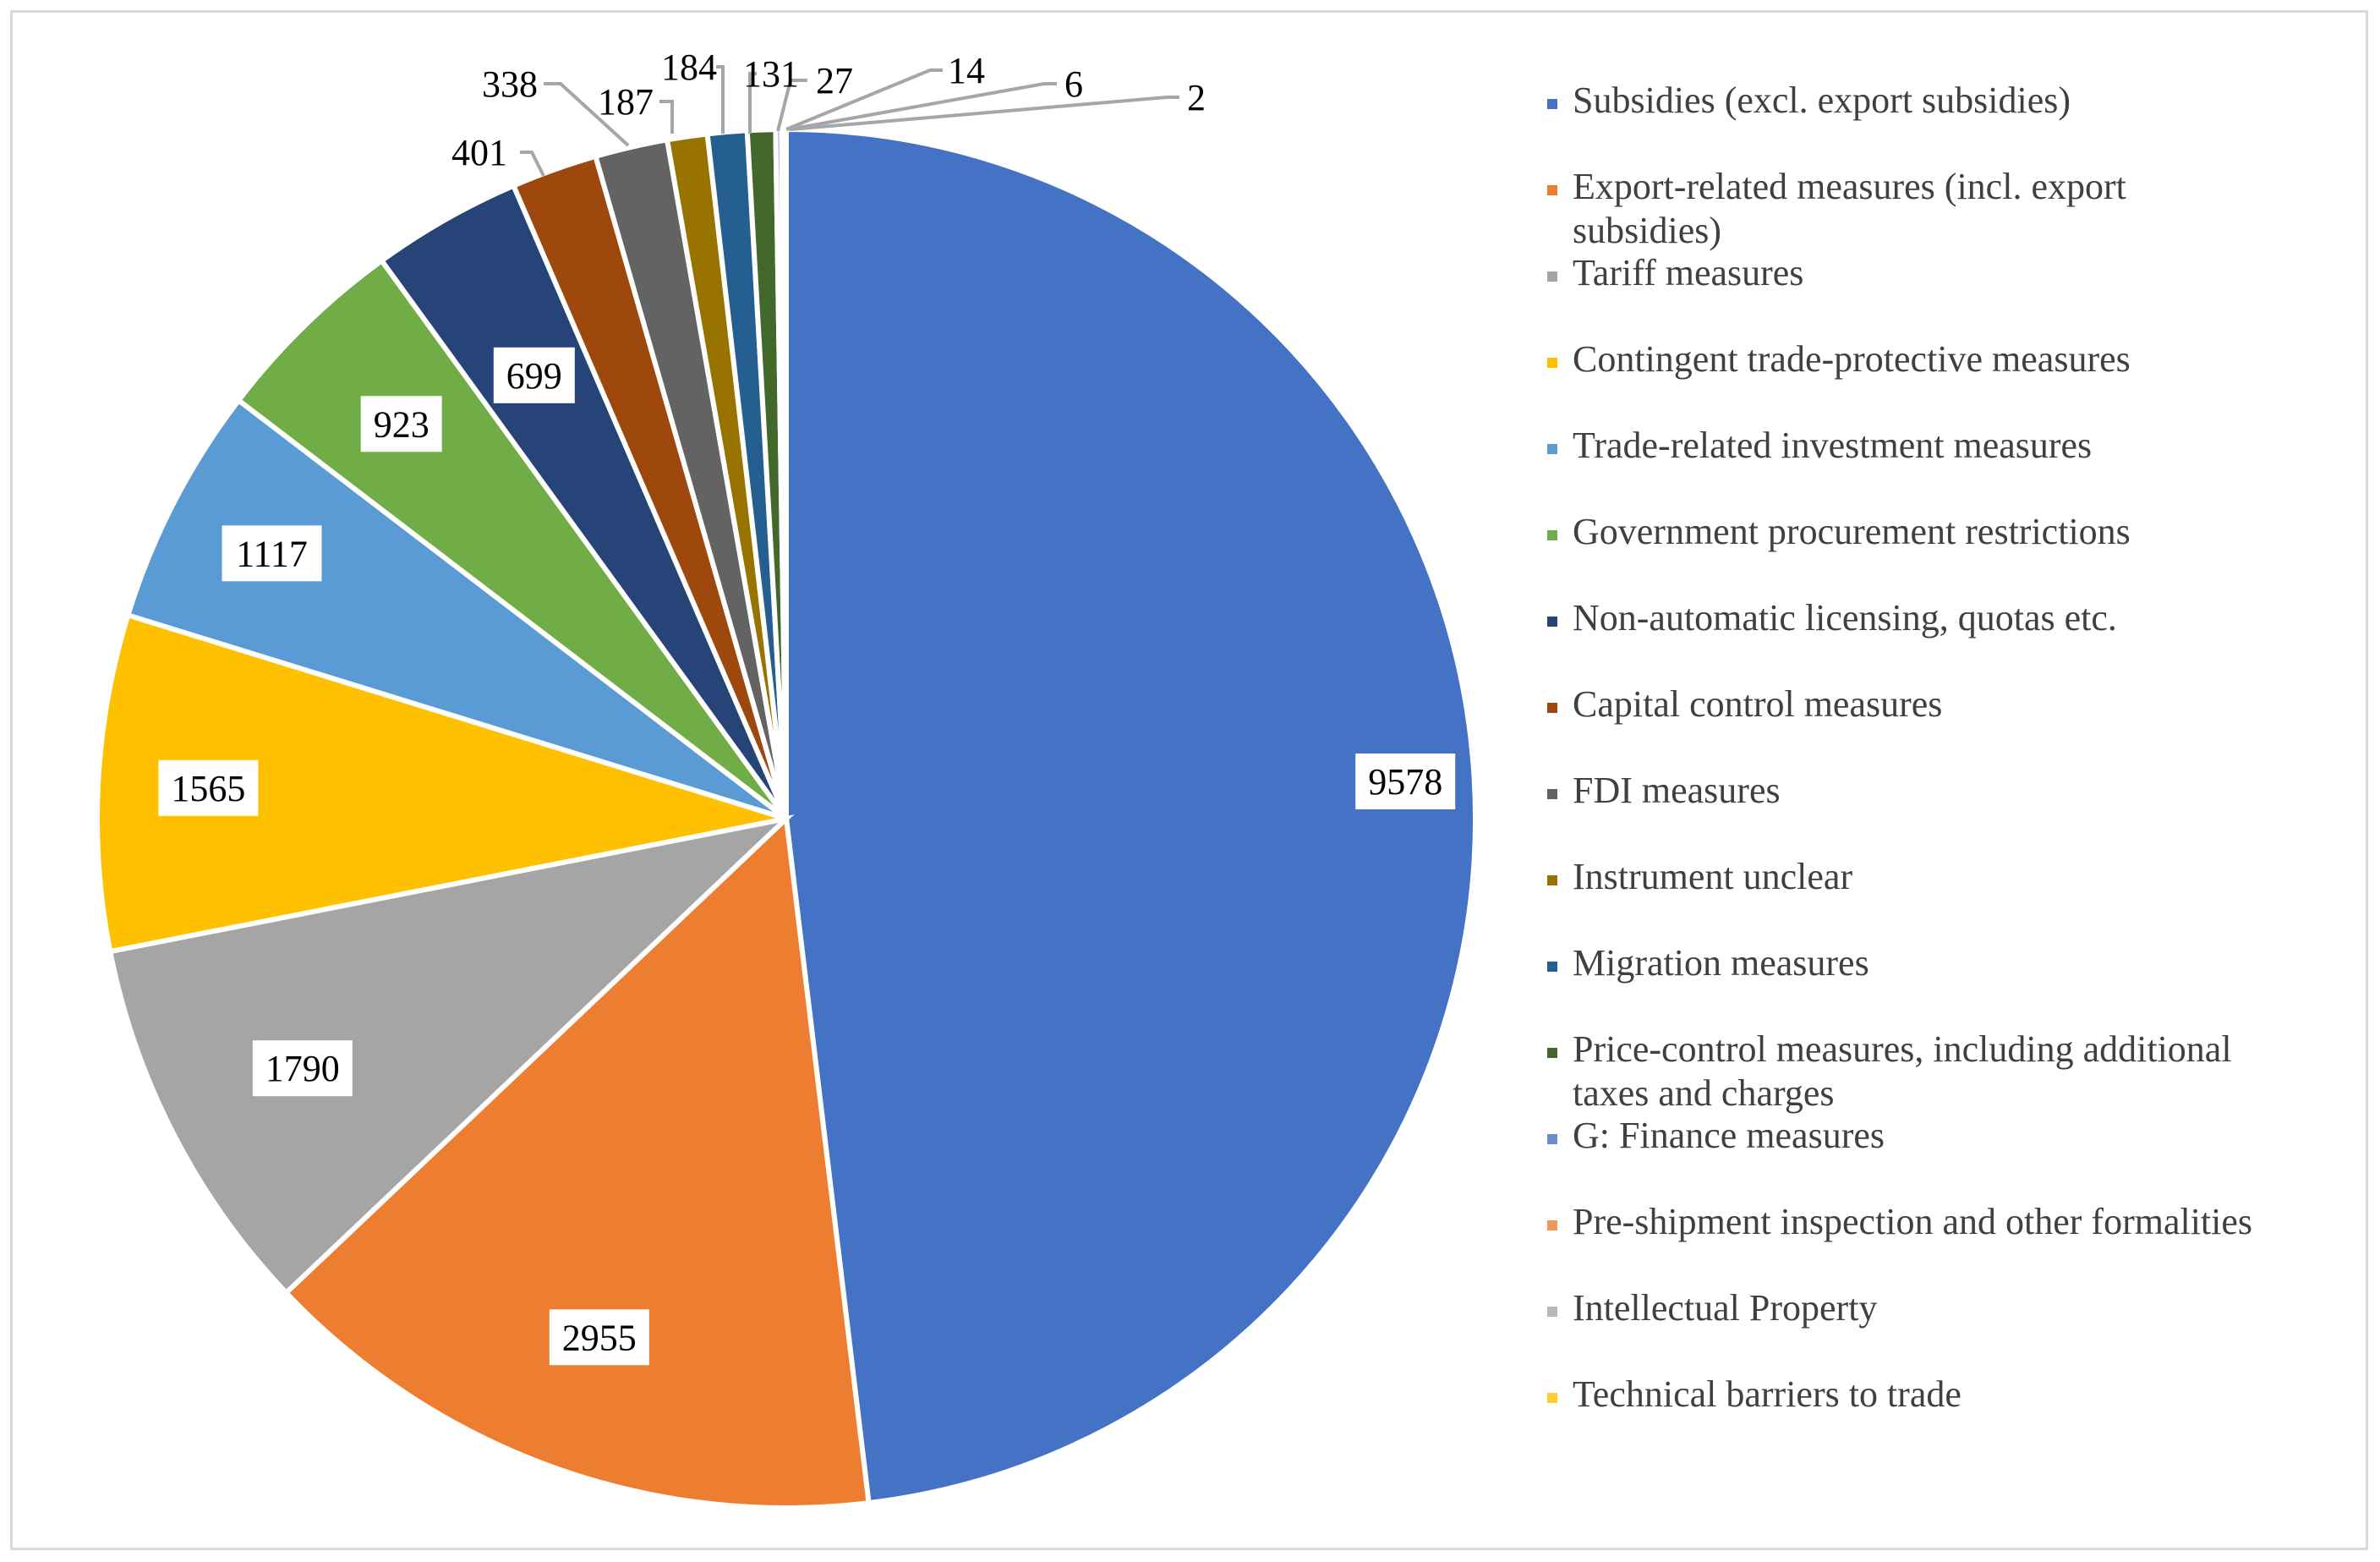 The image size is (2380, 1562). I want to click on legend-label: Export-related measures (incl. export, so click(1849, 186).